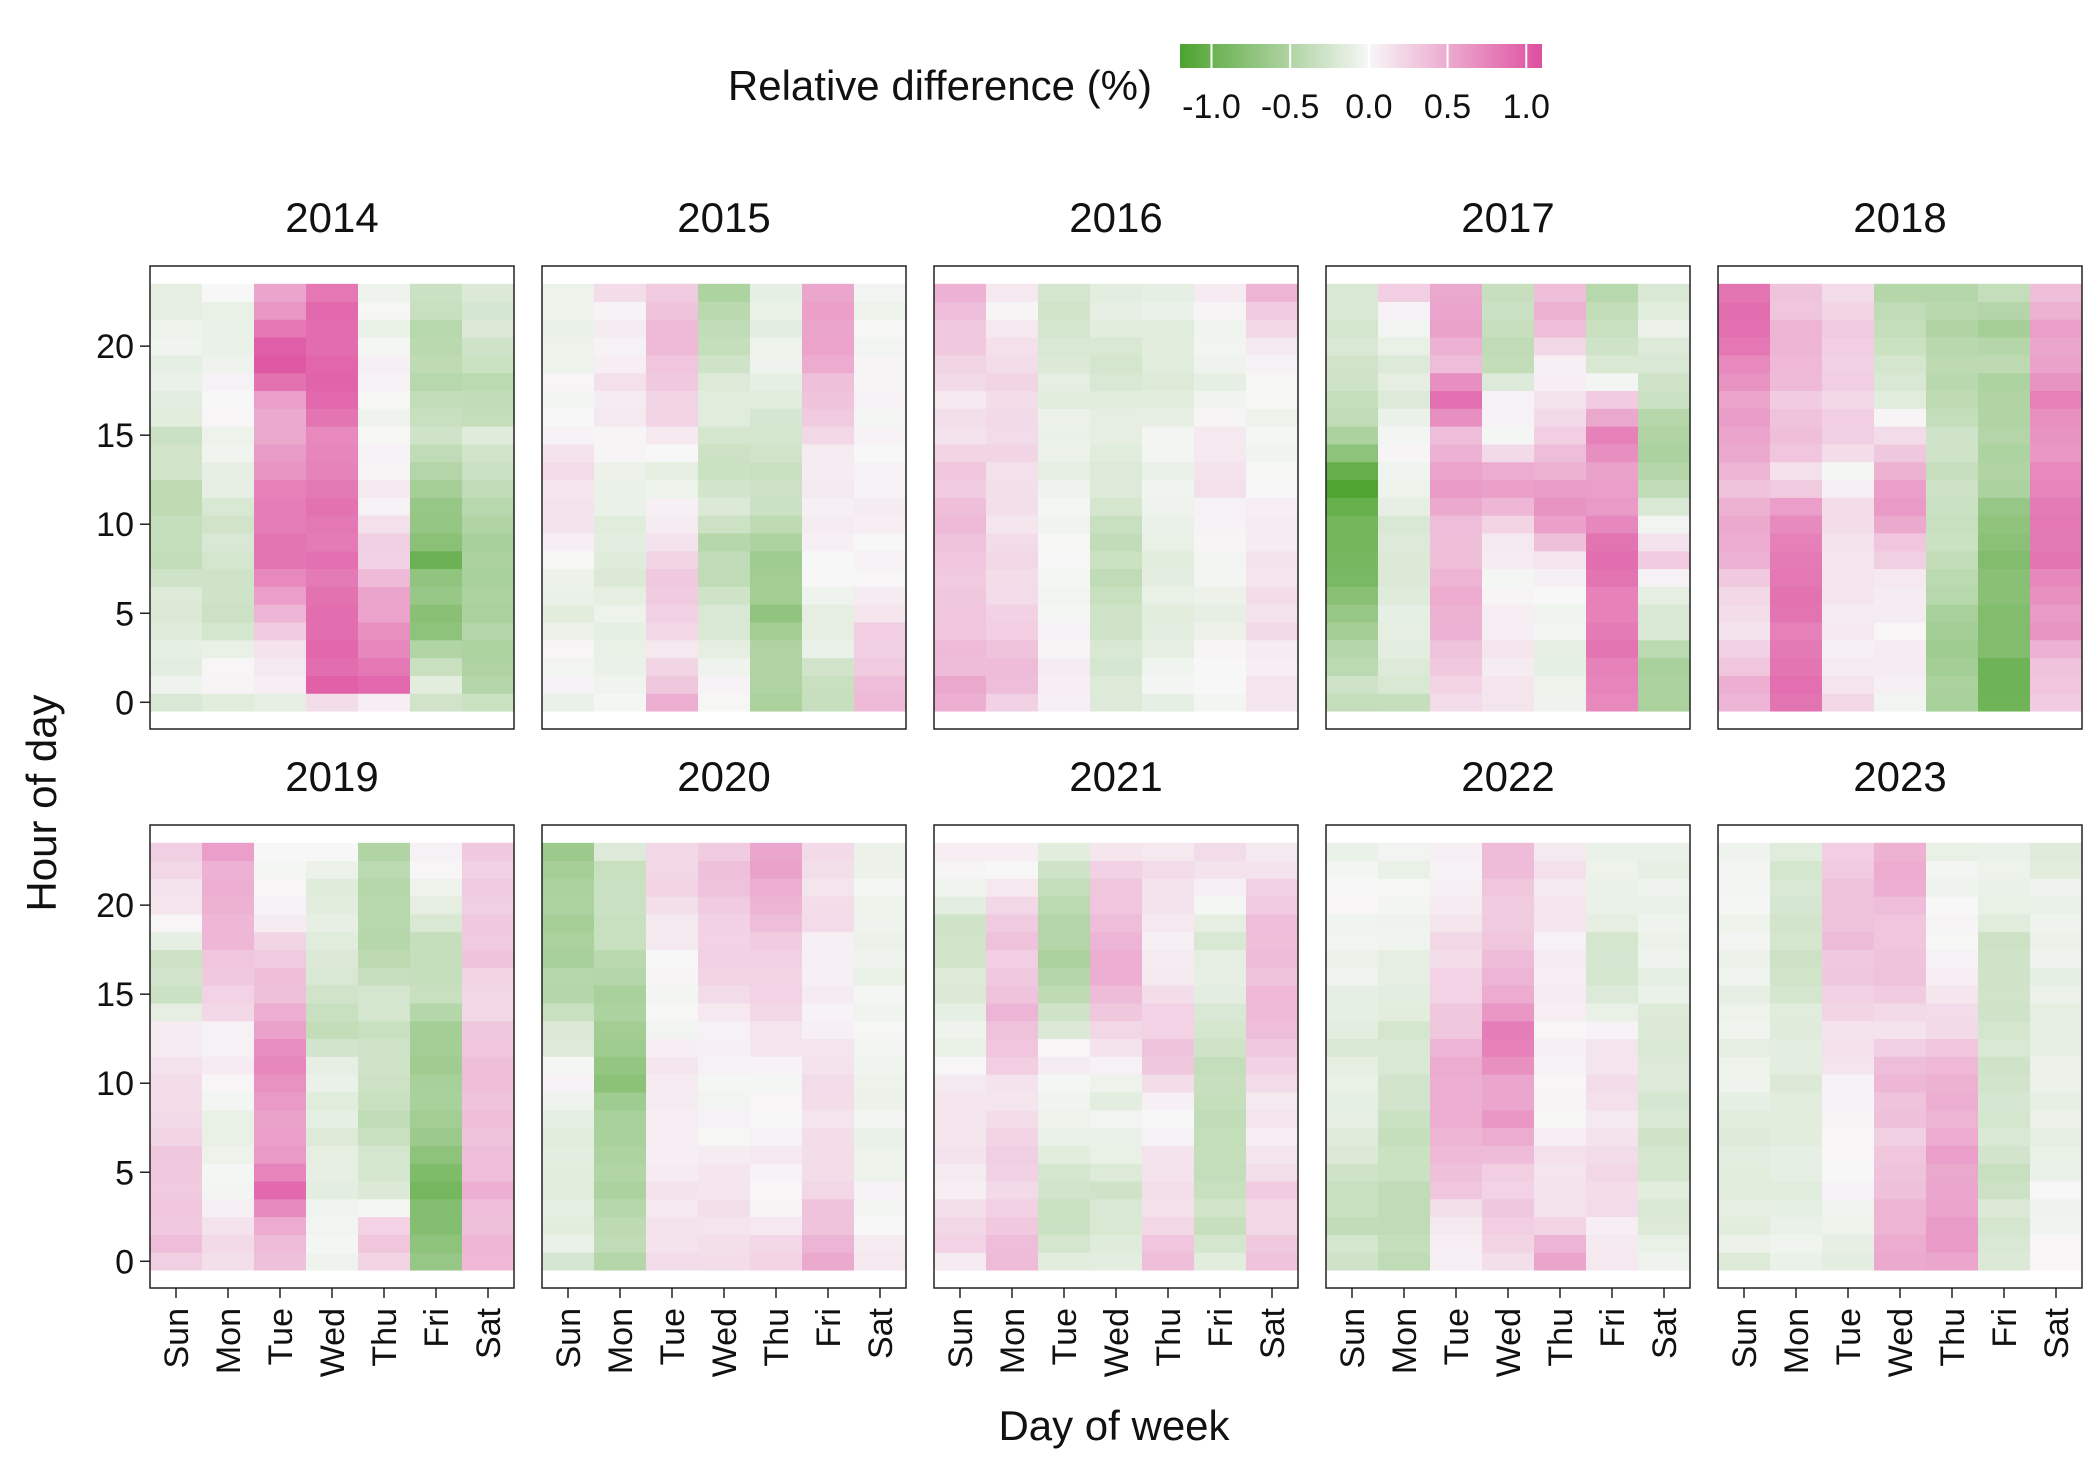 The width and height of the screenshot is (2100, 1469). What do you see at coordinates (1665, 1333) in the screenshot?
I see `x-tick-label: Sat` at bounding box center [1665, 1333].